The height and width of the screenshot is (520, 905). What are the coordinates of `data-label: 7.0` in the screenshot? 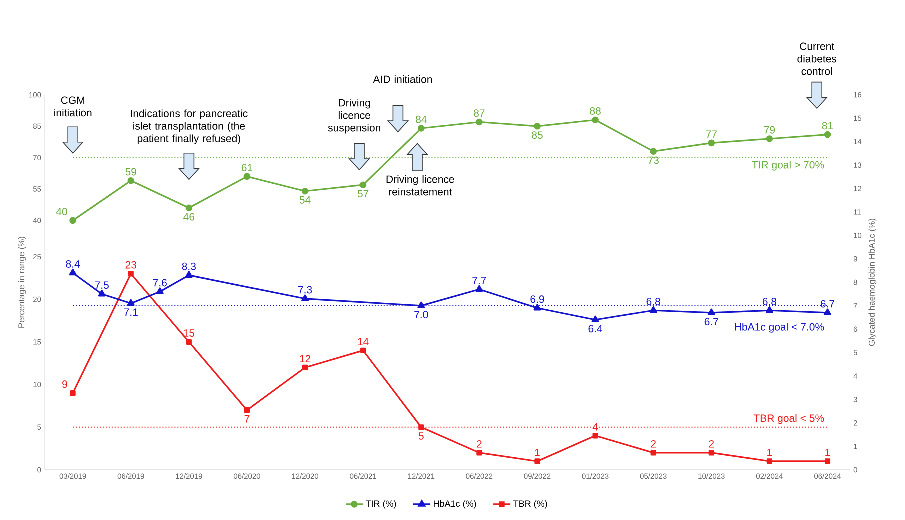 It's located at (421, 315).